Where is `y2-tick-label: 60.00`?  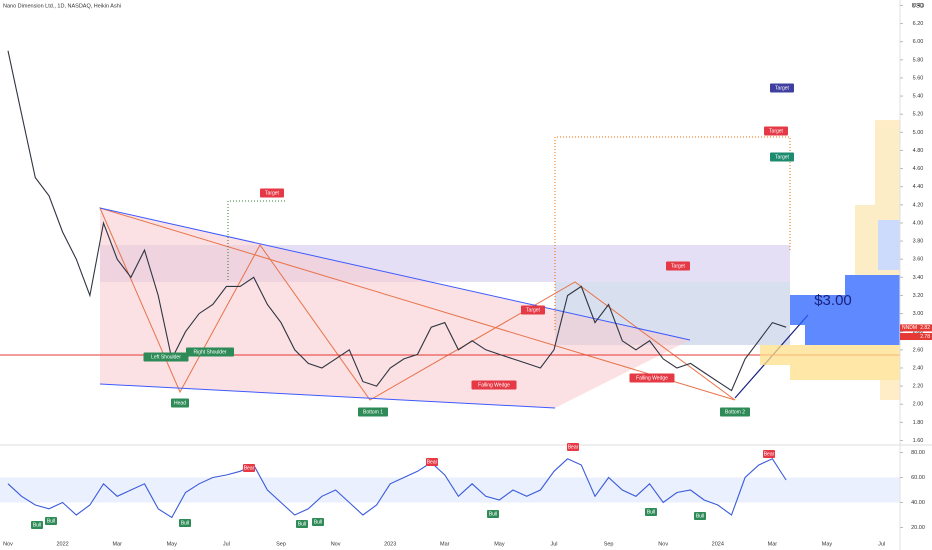
y2-tick-label: 60.00 is located at coordinates (918, 478).